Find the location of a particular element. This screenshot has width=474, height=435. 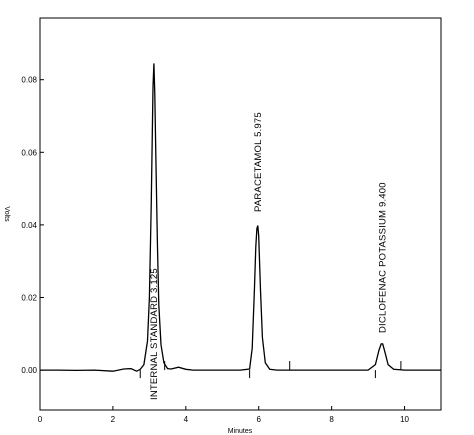

peak-label: DICLOFENAC POTASSIUM 9.400 is located at coordinates (383, 257).